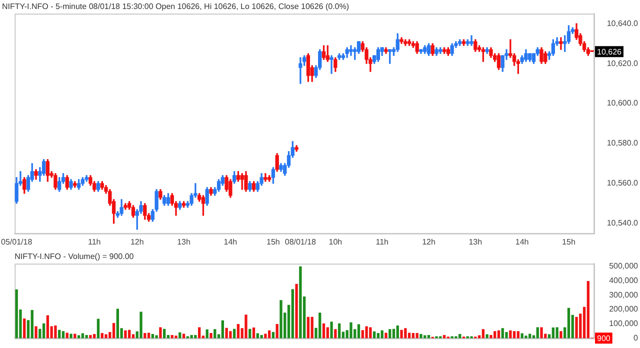 This screenshot has width=640, height=348. I want to click on y-tick-label: 100,000, so click(624, 323).